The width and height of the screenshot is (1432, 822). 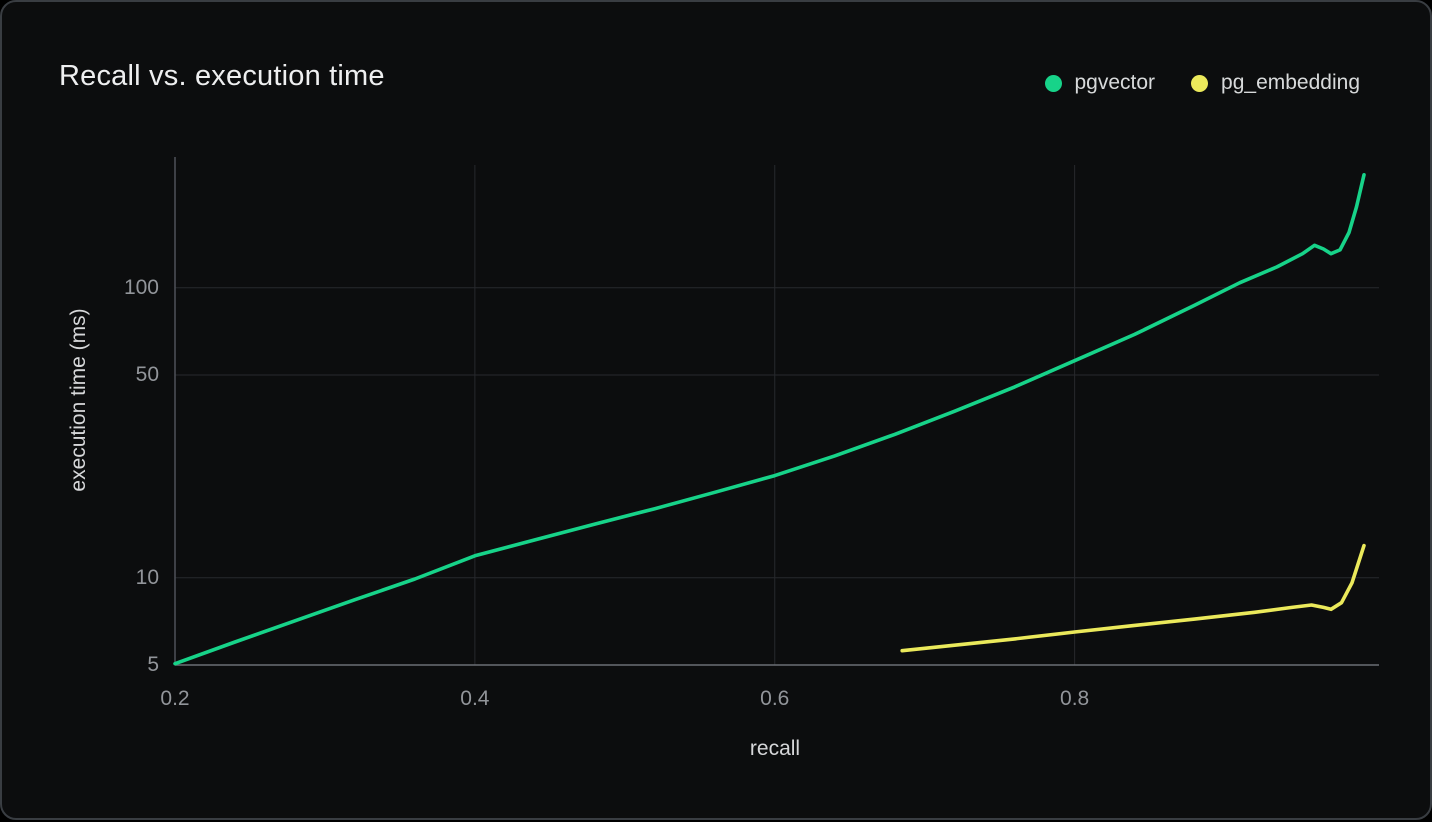 I want to click on y-tick-label: 100, so click(x=80, y=288).